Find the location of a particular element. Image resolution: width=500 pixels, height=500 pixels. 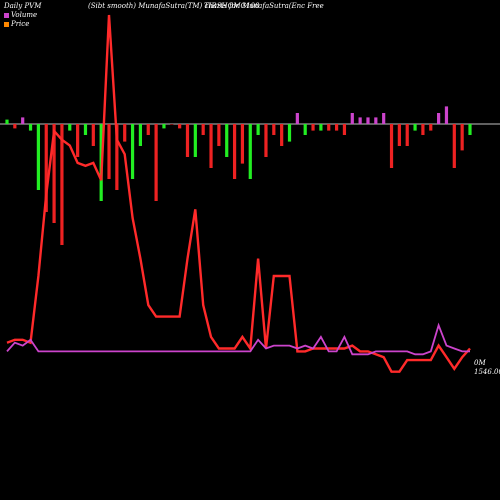

volume-line is located at coordinates (238, 339).